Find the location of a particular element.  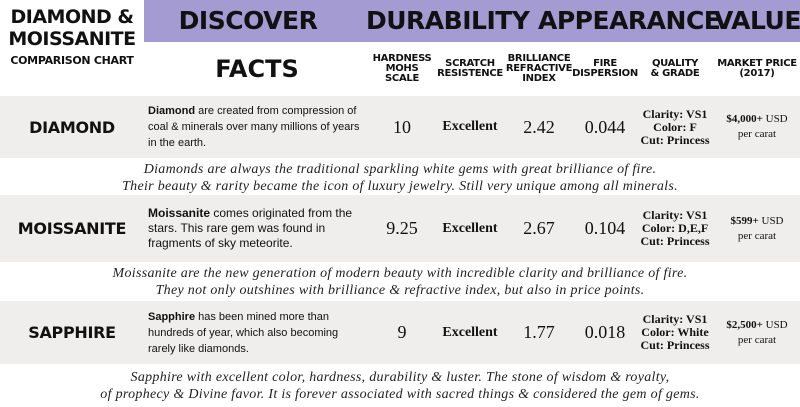

brilliance-value: 2.42 is located at coordinates (539, 126).